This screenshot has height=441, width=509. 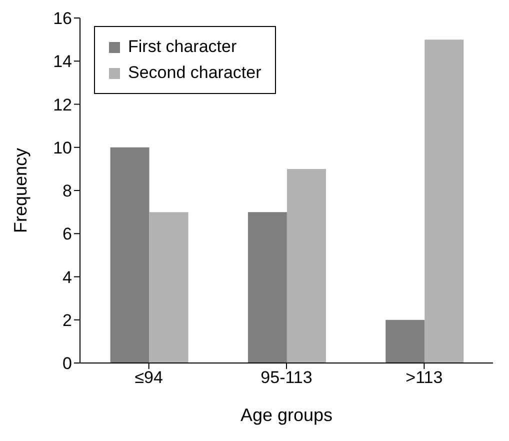 I want to click on y-axis-title: Frequency, so click(x=20, y=191).